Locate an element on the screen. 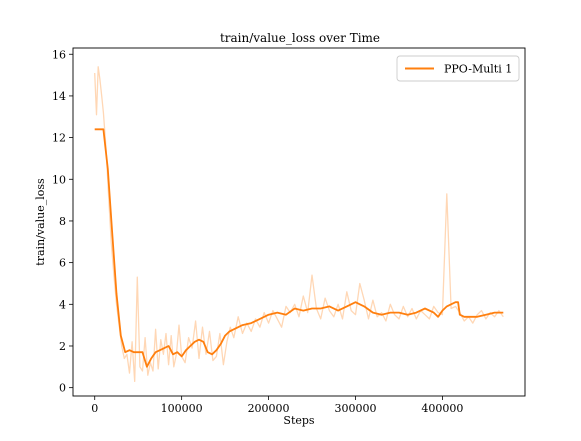  x-axis: 0 100000 200000 300000 400000 is located at coordinates (277, 405).